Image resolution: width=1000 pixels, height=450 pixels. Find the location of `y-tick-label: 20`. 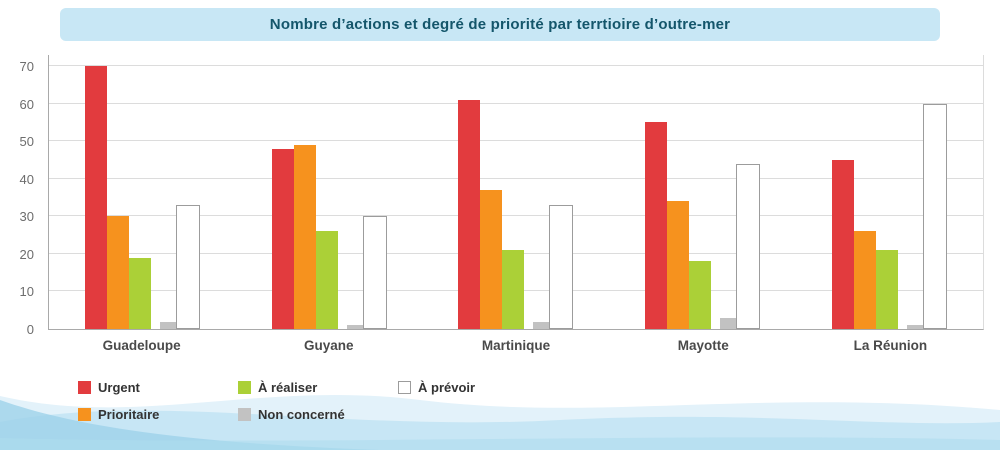

y-tick-label: 20 is located at coordinates (26, 254).